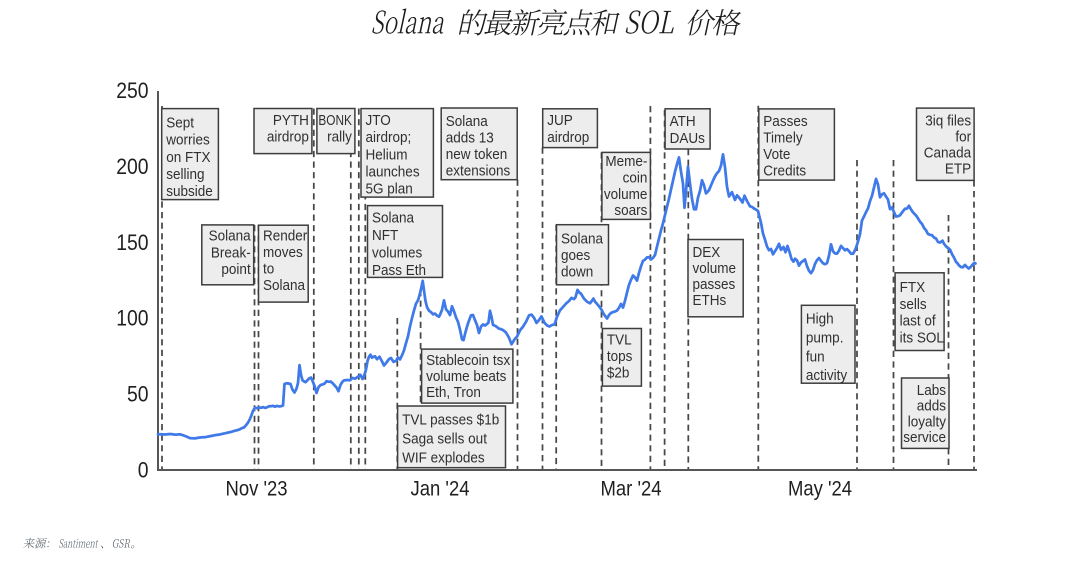 The image size is (1080, 562). I want to click on svg-text: adds, so click(931, 405).